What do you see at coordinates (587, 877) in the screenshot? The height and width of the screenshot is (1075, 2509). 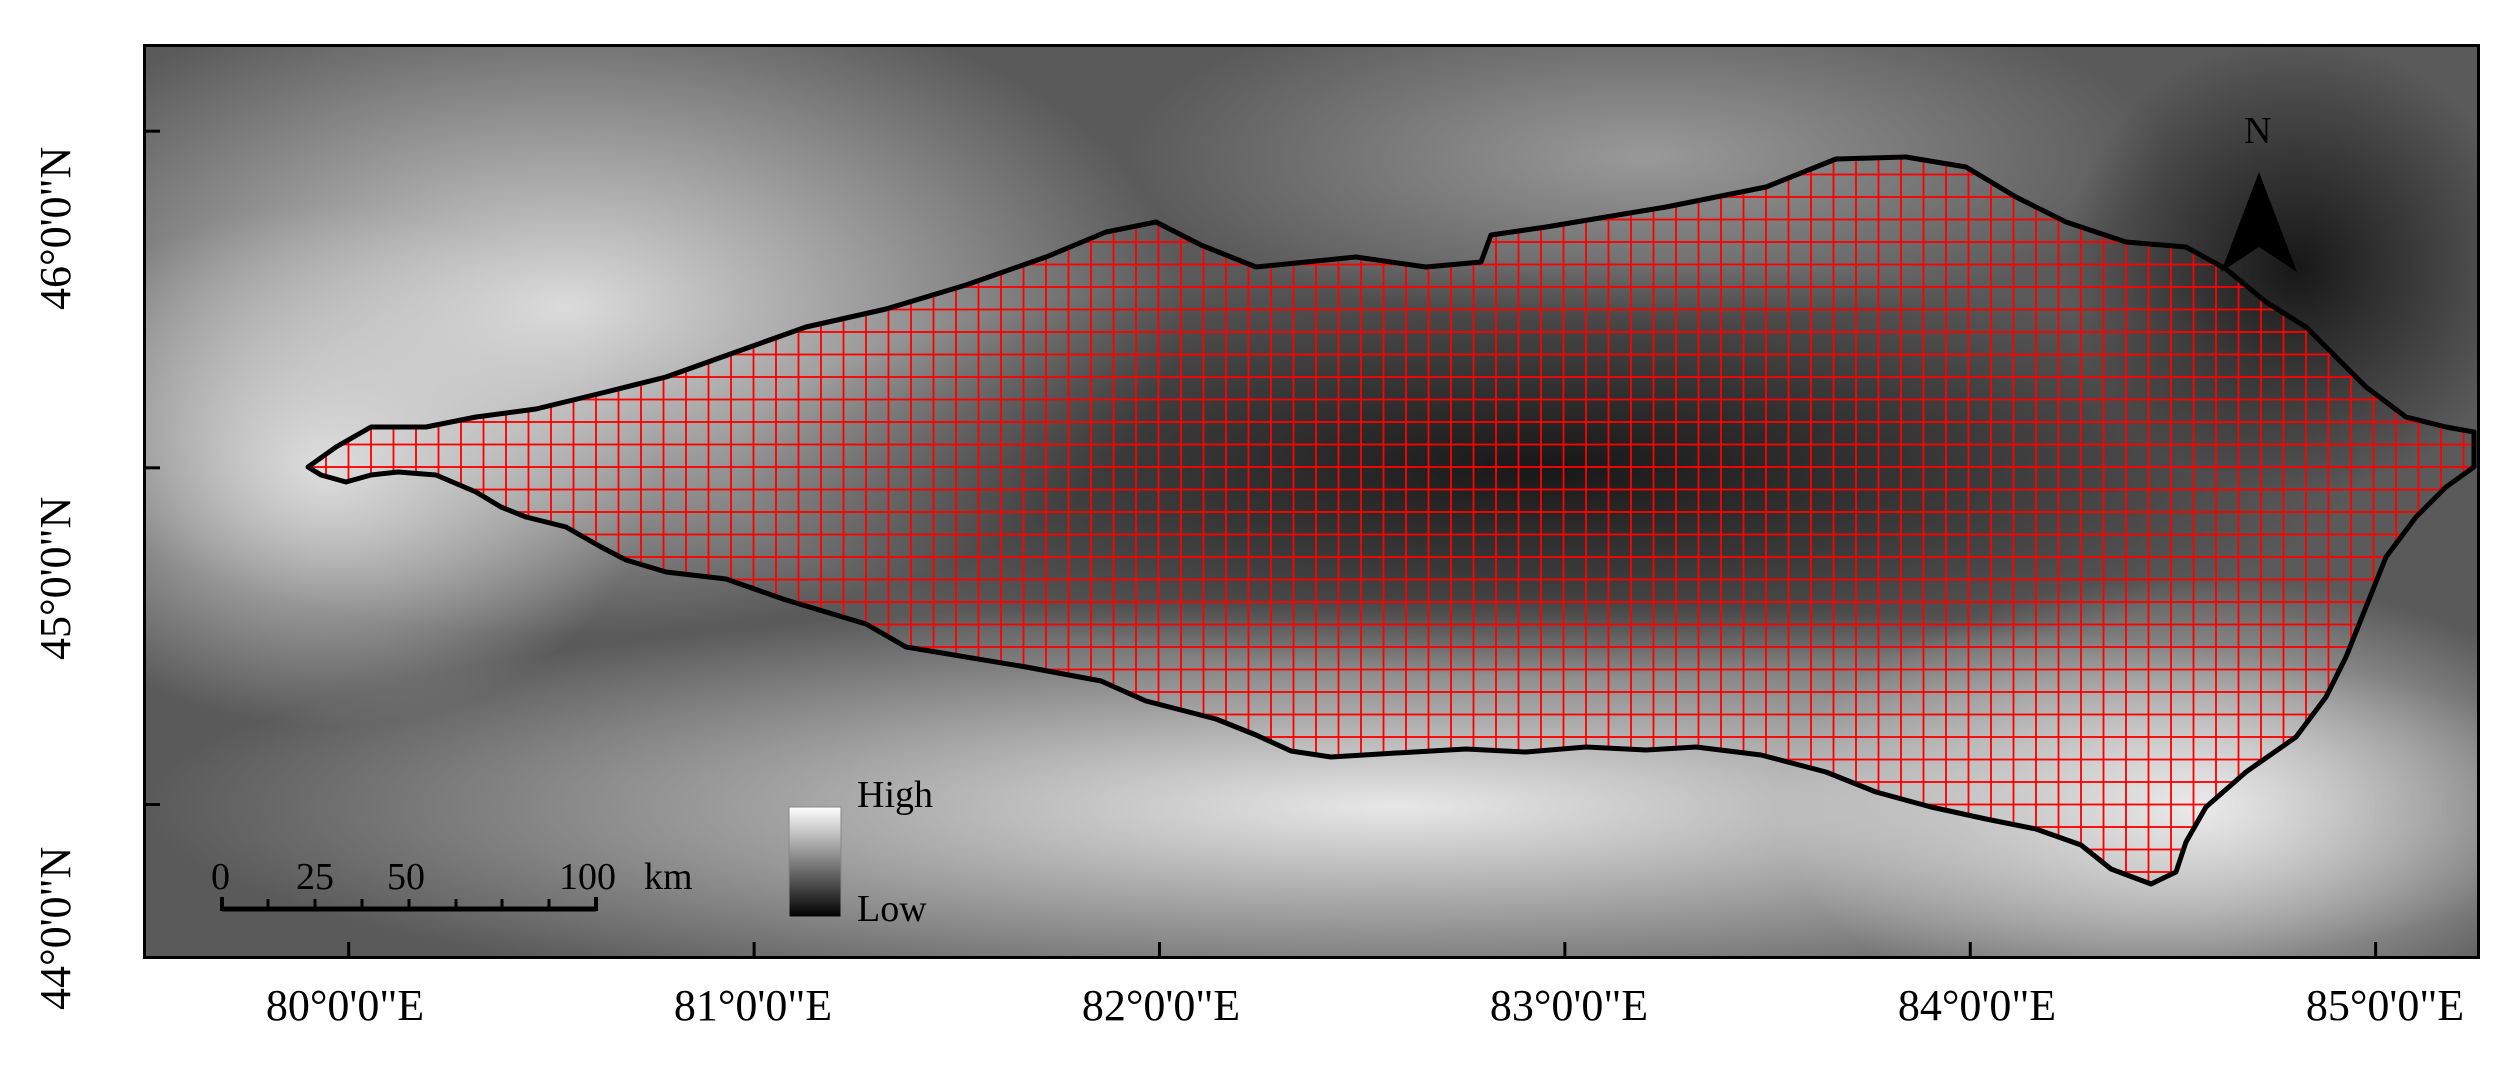 I see `scale-bar-label-100: 100` at bounding box center [587, 877].